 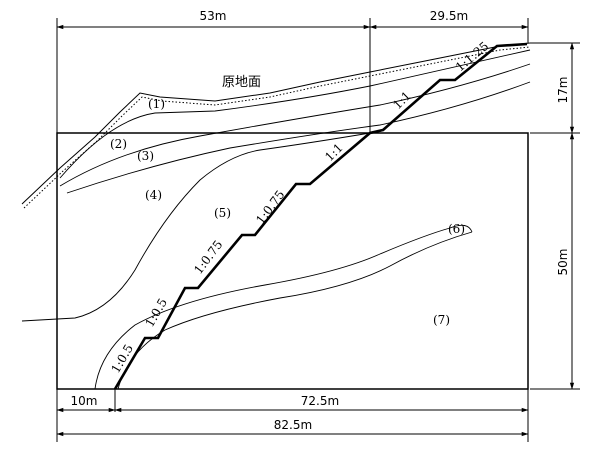 What do you see at coordinates (84, 401) in the screenshot?
I see `dim-bottom-small: 10m` at bounding box center [84, 401].